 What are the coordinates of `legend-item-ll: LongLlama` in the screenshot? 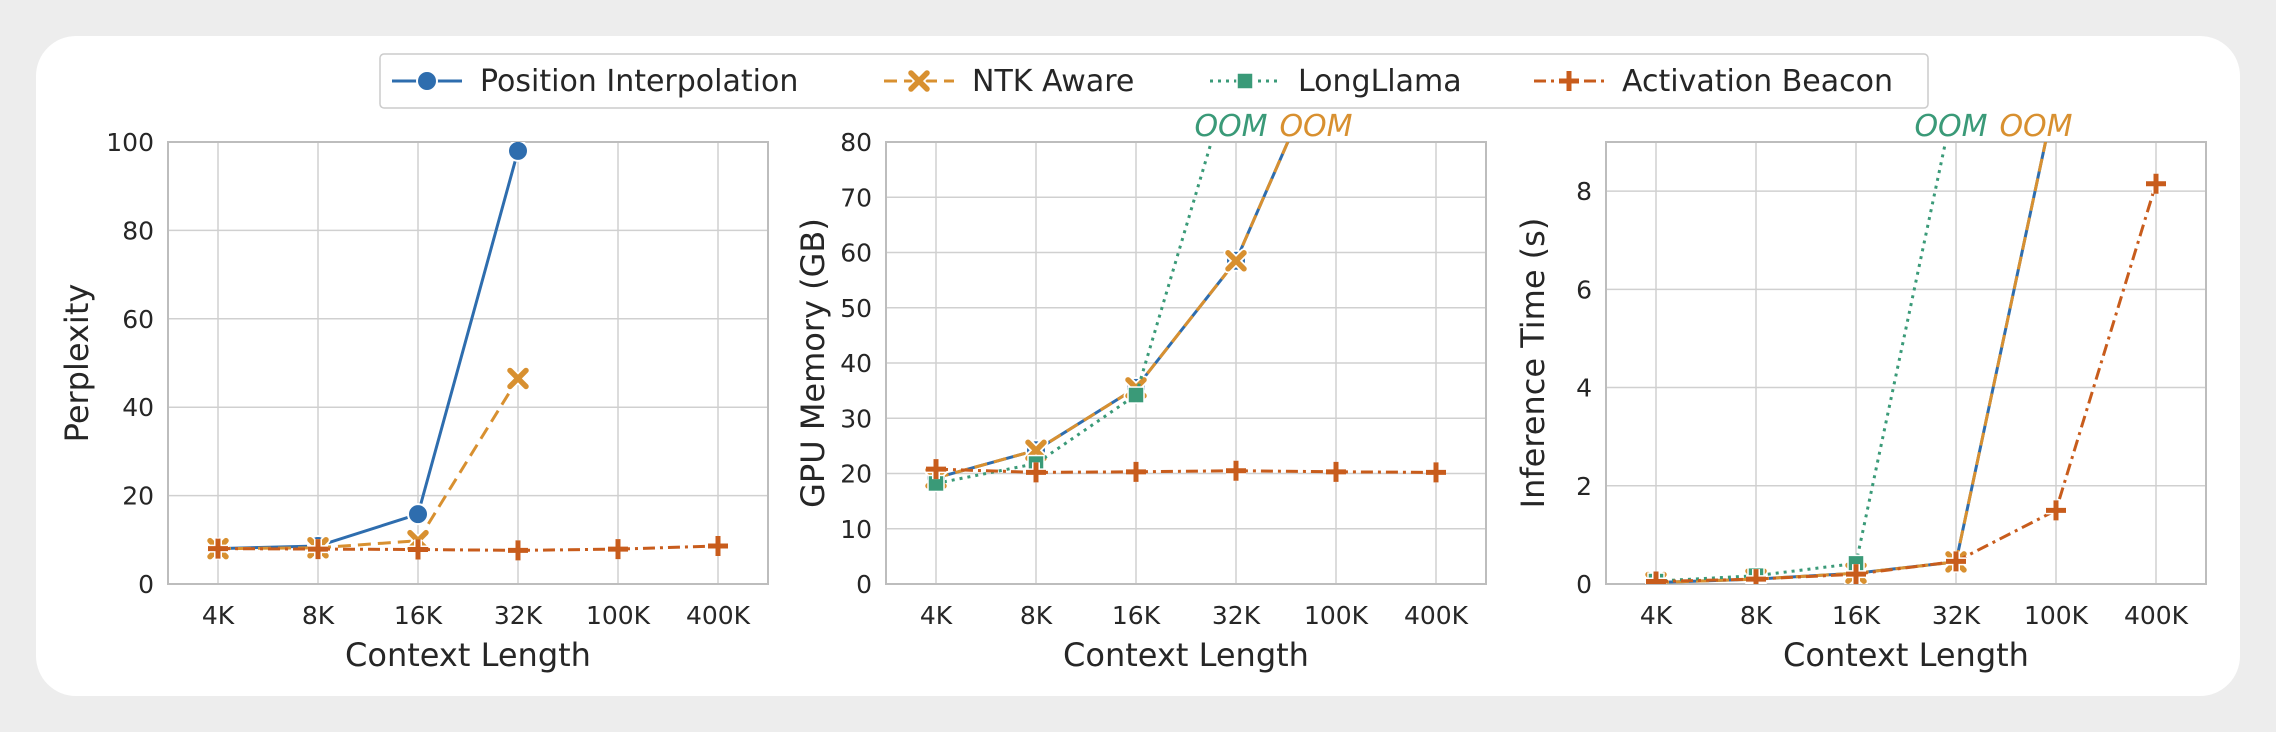 It's located at (1336, 81).